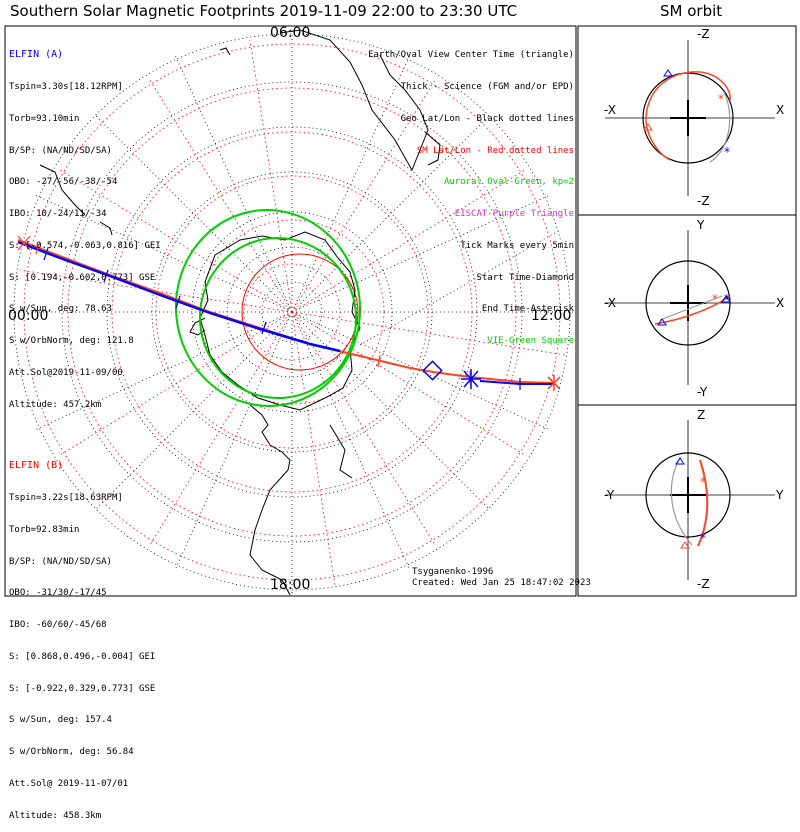 The width and height of the screenshot is (800, 832). I want to click on south-georgia-islands, so click(341, 451).